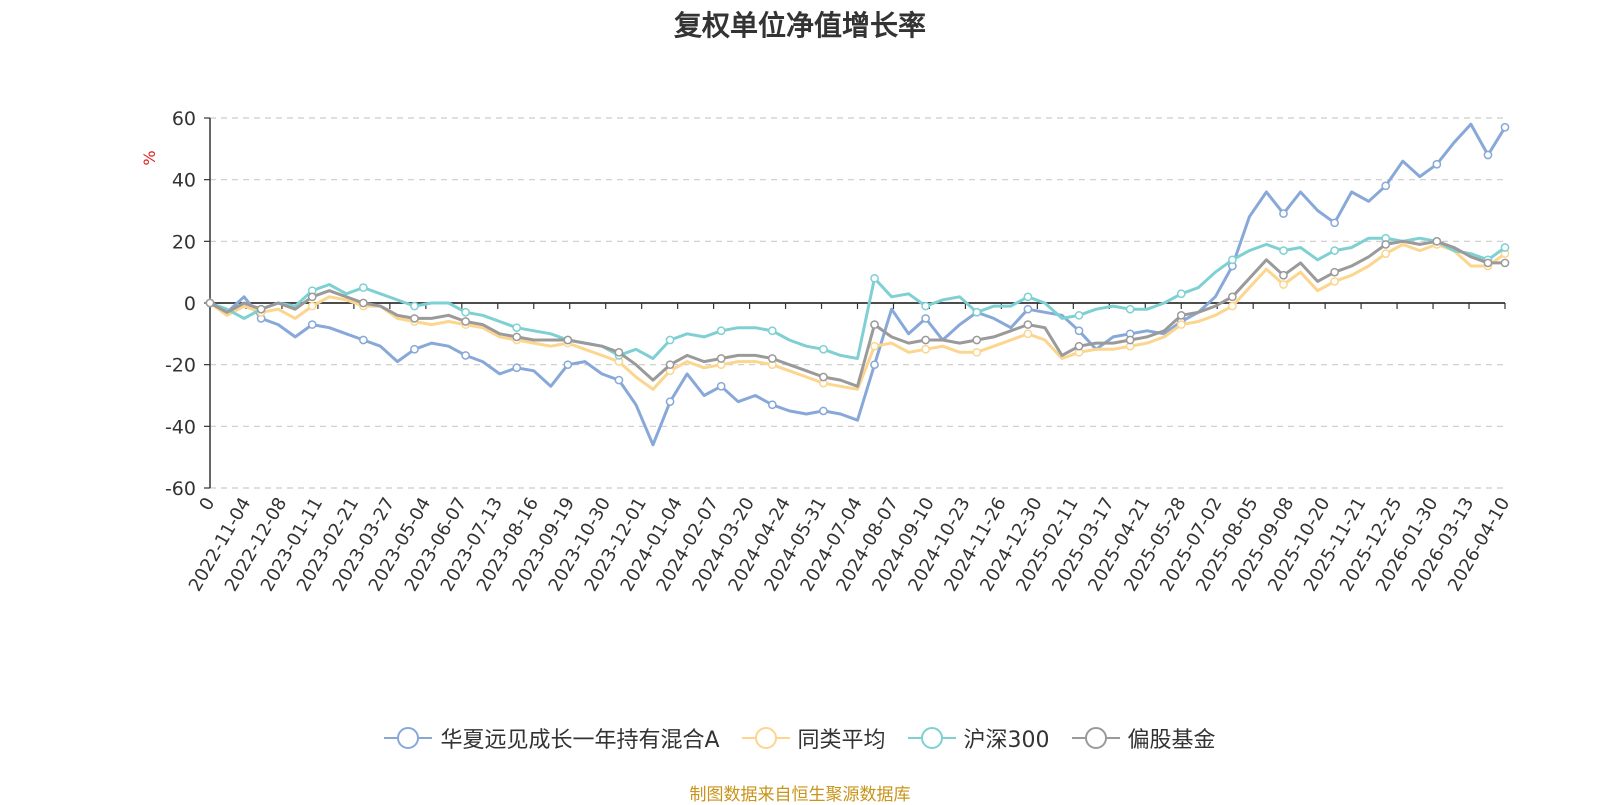  Describe the element at coordinates (207, 504) in the screenshot. I see `x-tick-label: 0` at that location.